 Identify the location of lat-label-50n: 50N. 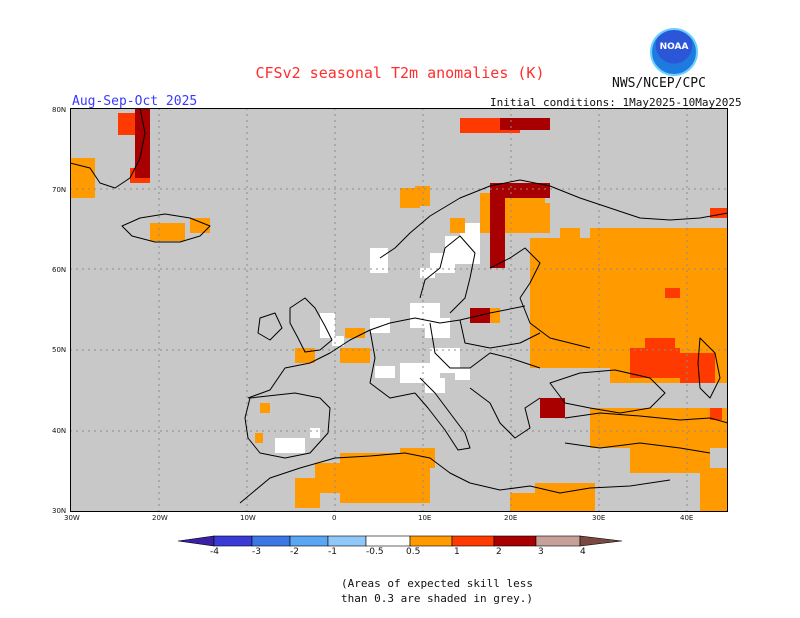
(59, 350).